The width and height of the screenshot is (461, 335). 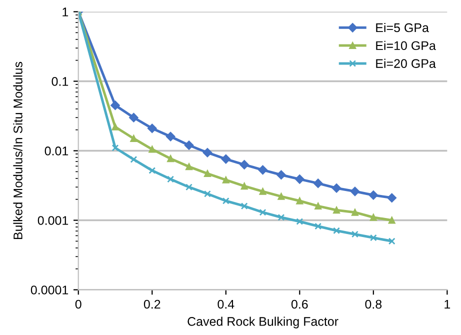 I want to click on legend-label: Ei=20 GPa, so click(x=406, y=63).